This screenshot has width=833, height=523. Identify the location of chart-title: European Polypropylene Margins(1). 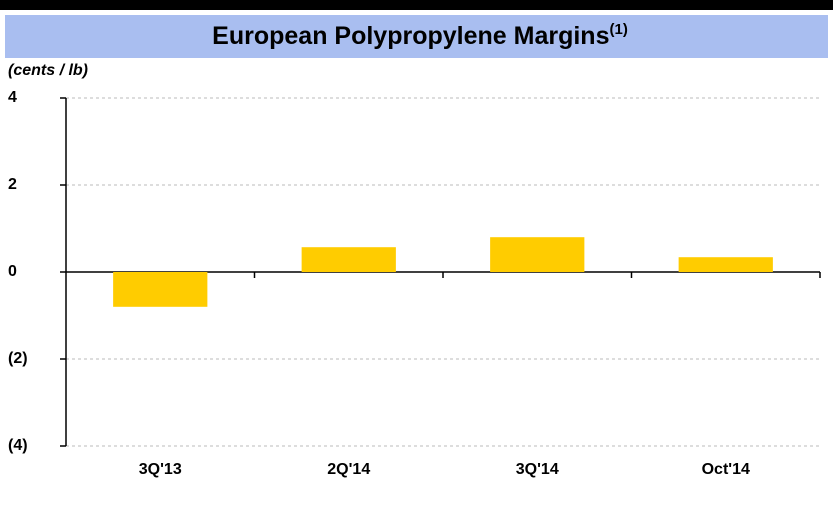
(420, 35).